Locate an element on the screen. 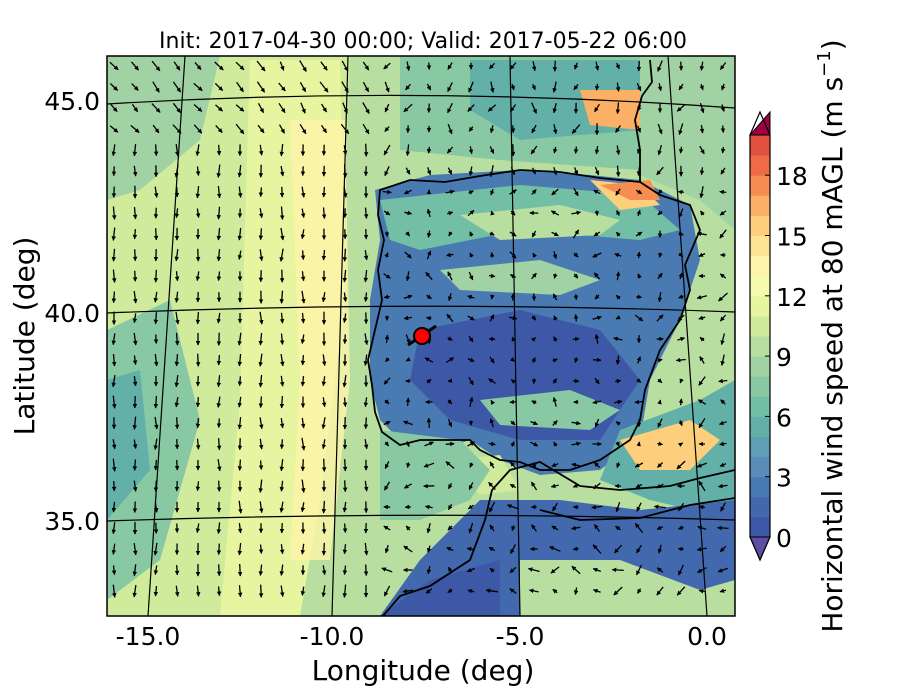 This screenshot has width=900, height=700. x-tick-label: 0.0 is located at coordinates (707, 636).